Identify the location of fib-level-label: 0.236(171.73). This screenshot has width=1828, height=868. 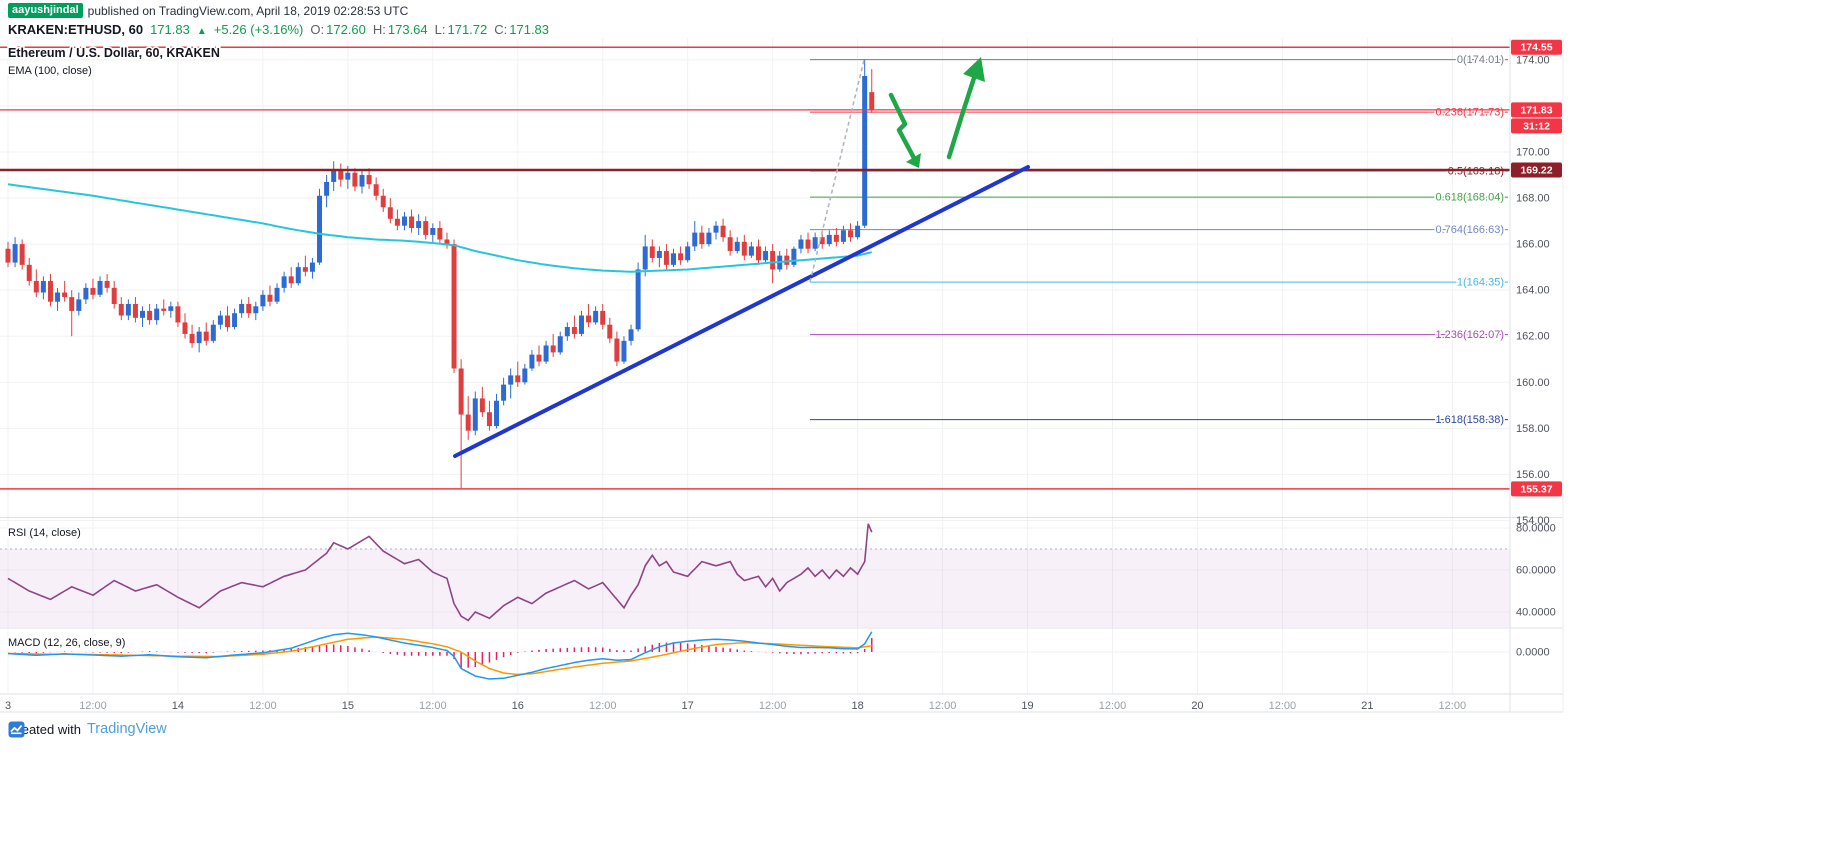
(1470, 113).